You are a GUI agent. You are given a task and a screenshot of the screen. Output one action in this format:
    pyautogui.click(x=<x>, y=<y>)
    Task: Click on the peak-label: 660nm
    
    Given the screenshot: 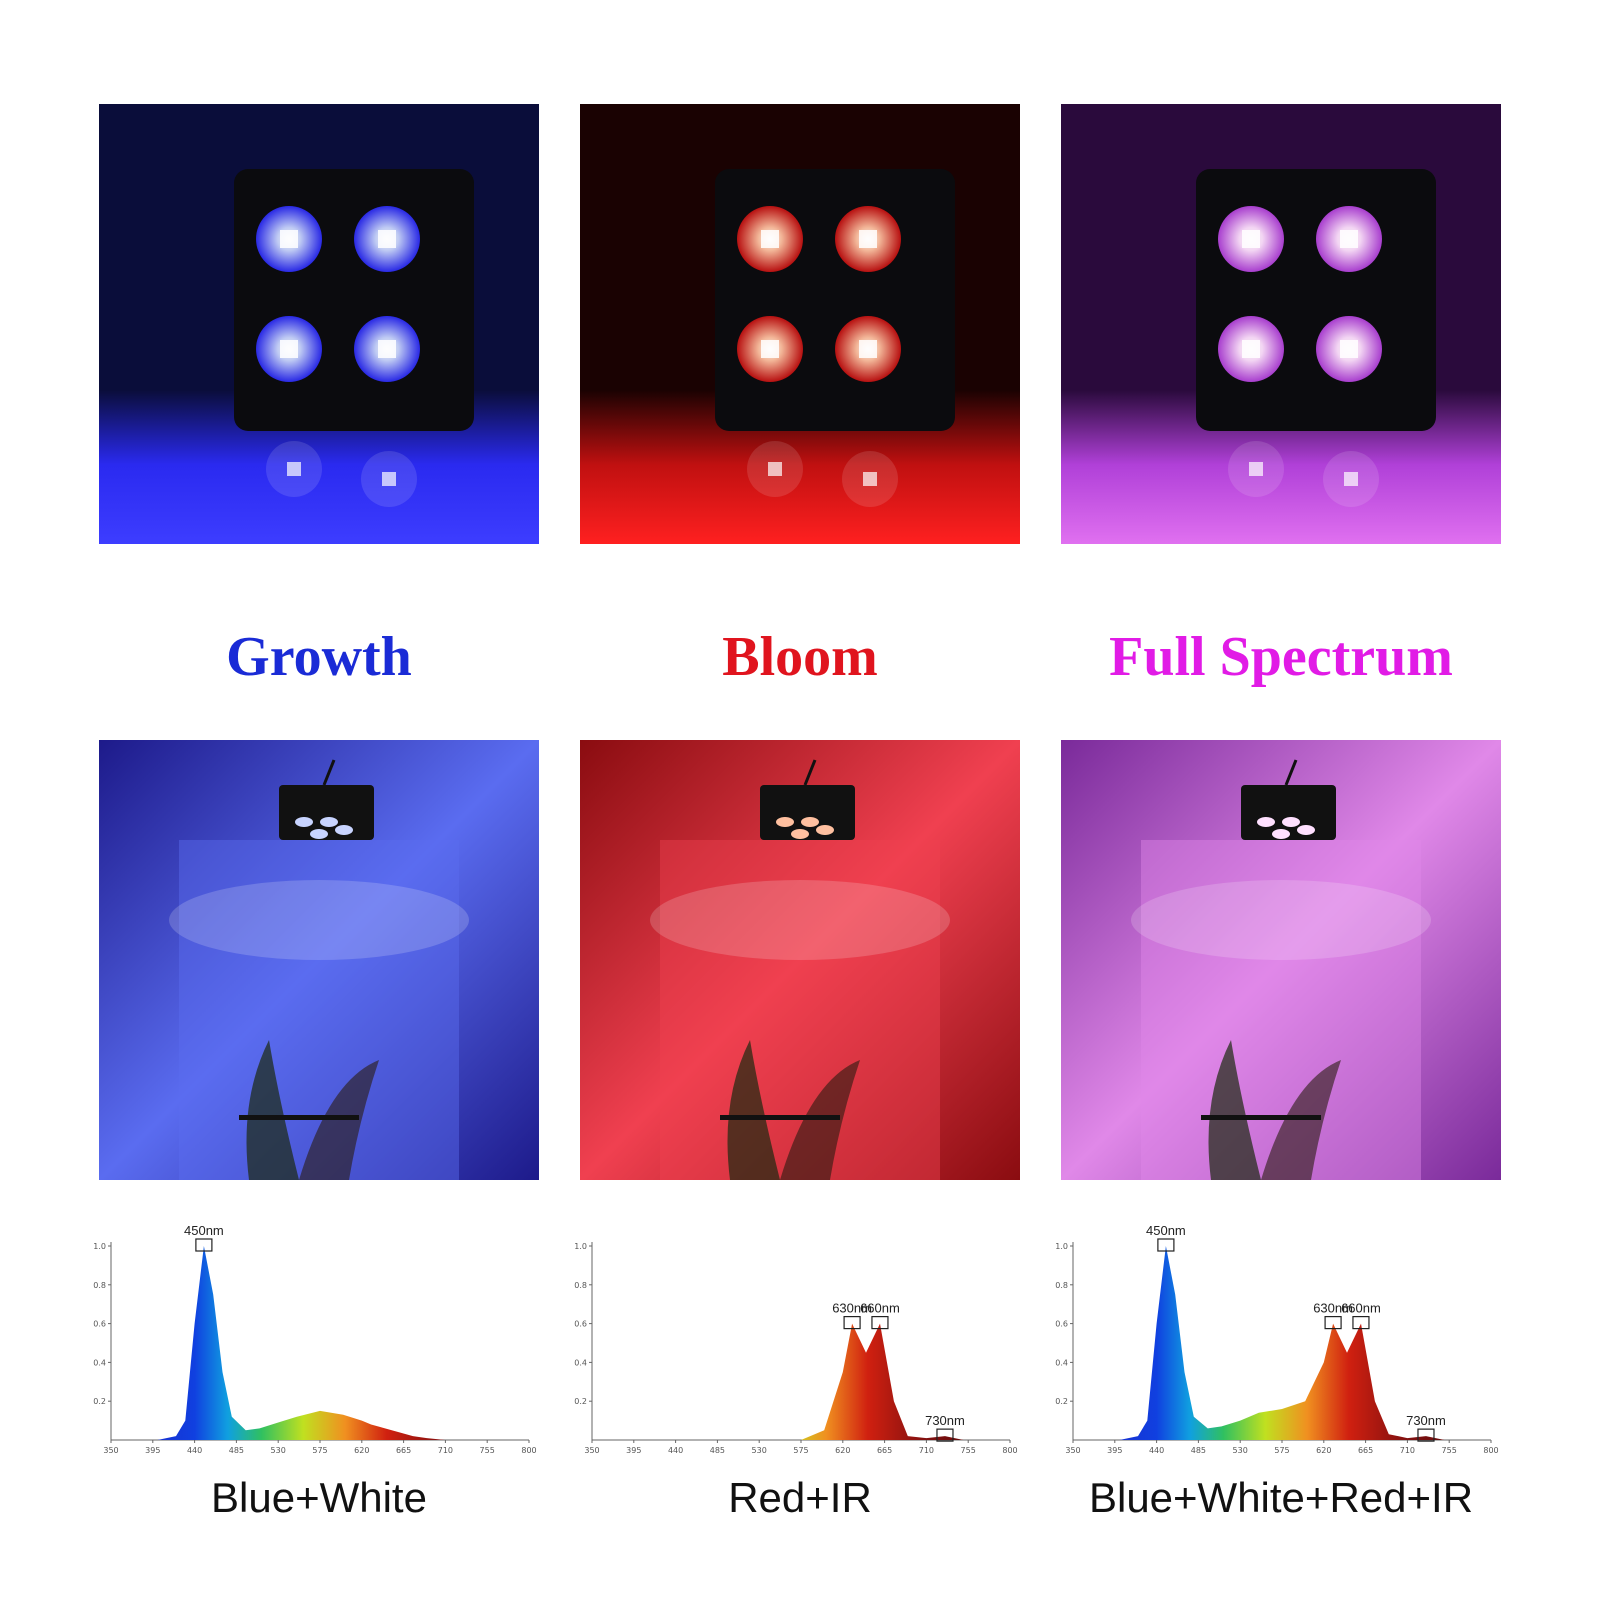 What is the action you would take?
    pyautogui.click(x=1361, y=1308)
    